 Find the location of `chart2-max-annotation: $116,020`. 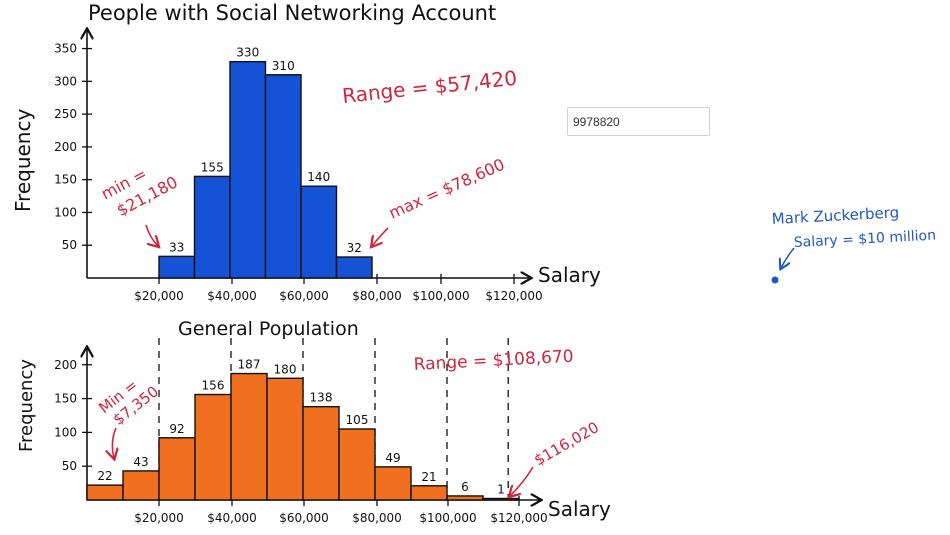

chart2-max-annotation: $116,020 is located at coordinates (566, 443).